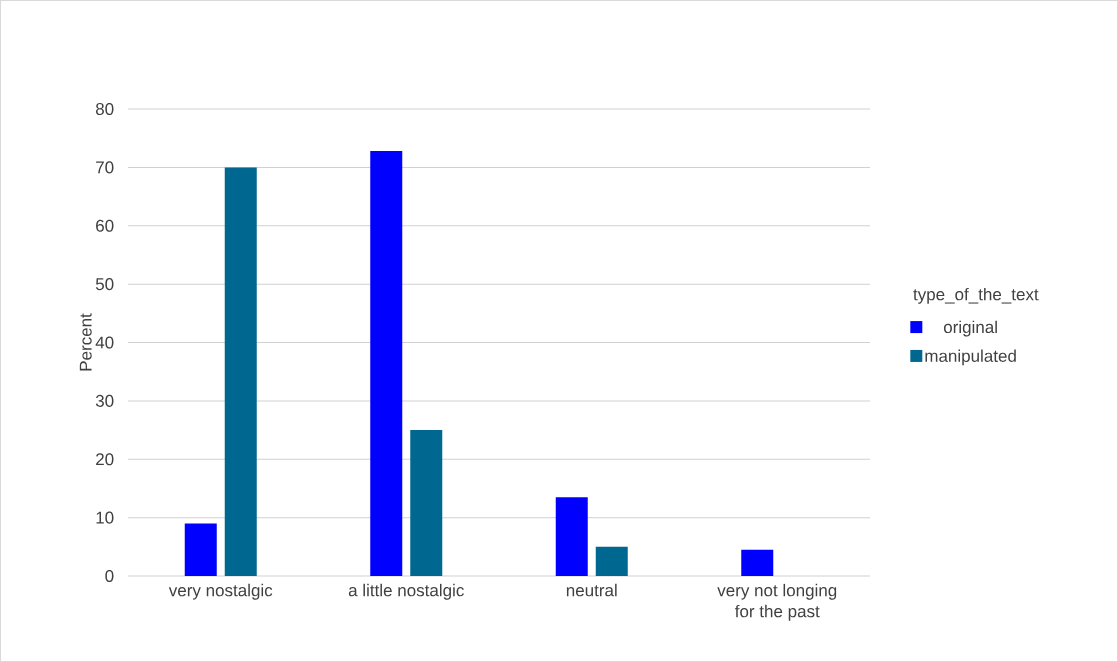  I want to click on y-tick-label: 0, so click(109, 576).